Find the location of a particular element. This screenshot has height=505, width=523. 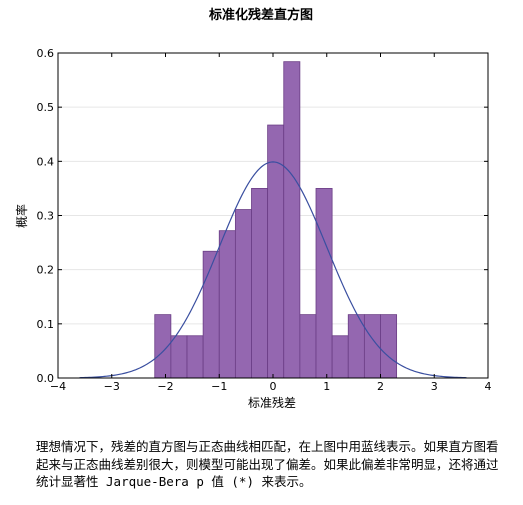

y-tick-label: 0.4 is located at coordinates (46, 161).